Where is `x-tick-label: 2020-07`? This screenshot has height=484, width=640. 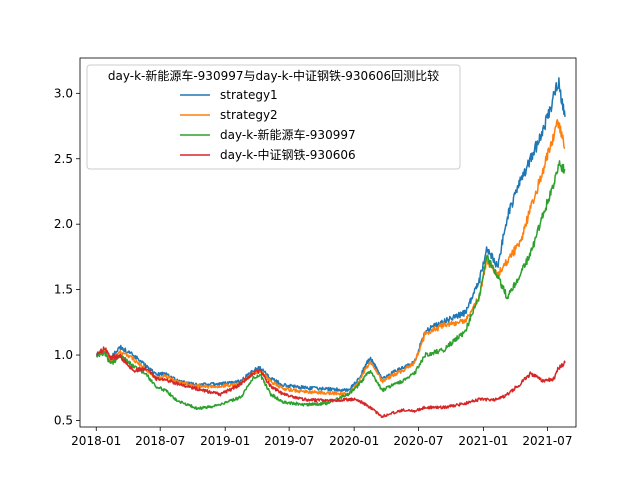 x-tick-label: 2020-07 is located at coordinates (418, 441).